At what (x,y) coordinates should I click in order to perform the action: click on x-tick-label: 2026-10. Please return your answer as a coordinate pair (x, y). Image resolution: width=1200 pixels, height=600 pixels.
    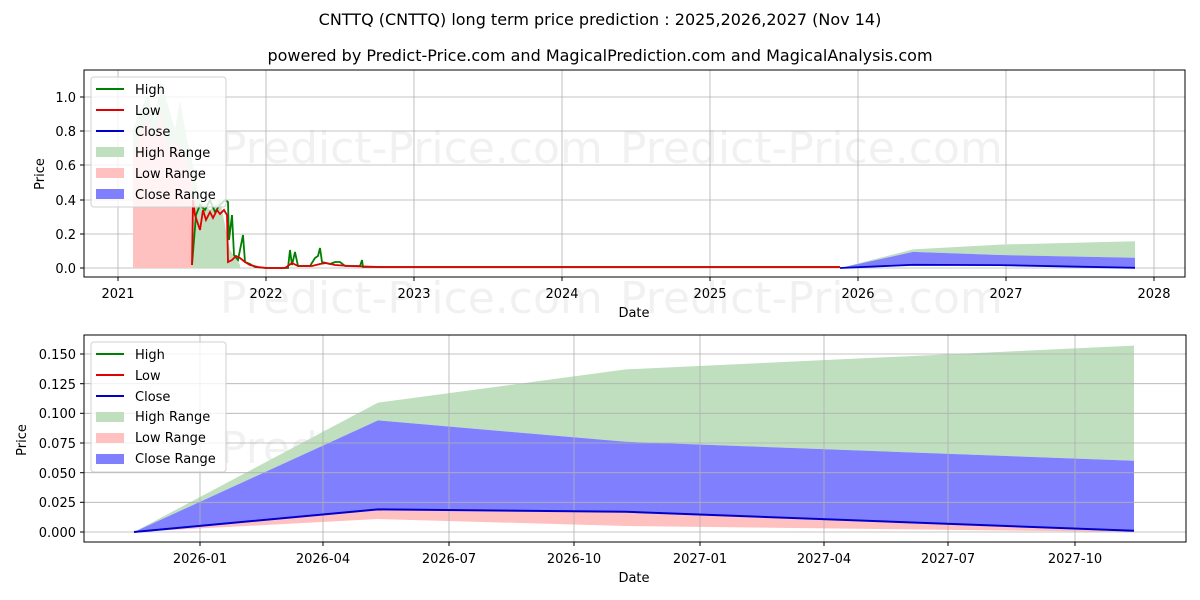
    Looking at the image, I should click on (574, 559).